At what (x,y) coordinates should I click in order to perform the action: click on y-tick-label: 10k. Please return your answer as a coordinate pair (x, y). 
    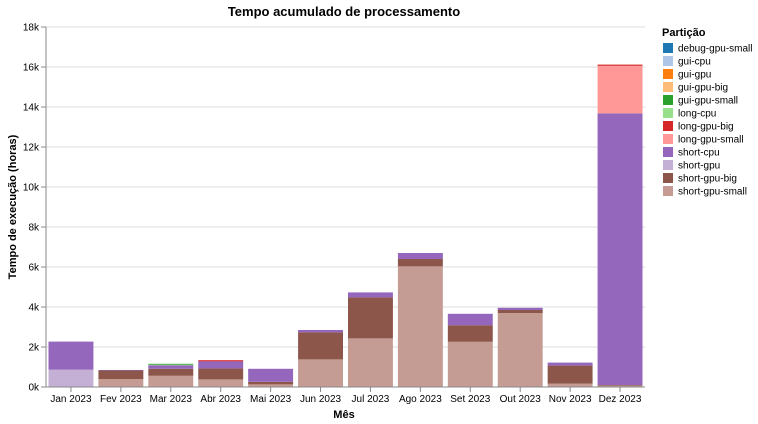
    Looking at the image, I should click on (31, 188).